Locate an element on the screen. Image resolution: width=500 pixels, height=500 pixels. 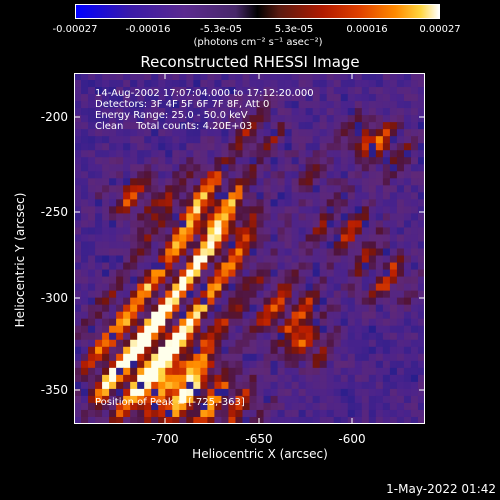
x-tick-label: -650 is located at coordinates (259, 439).